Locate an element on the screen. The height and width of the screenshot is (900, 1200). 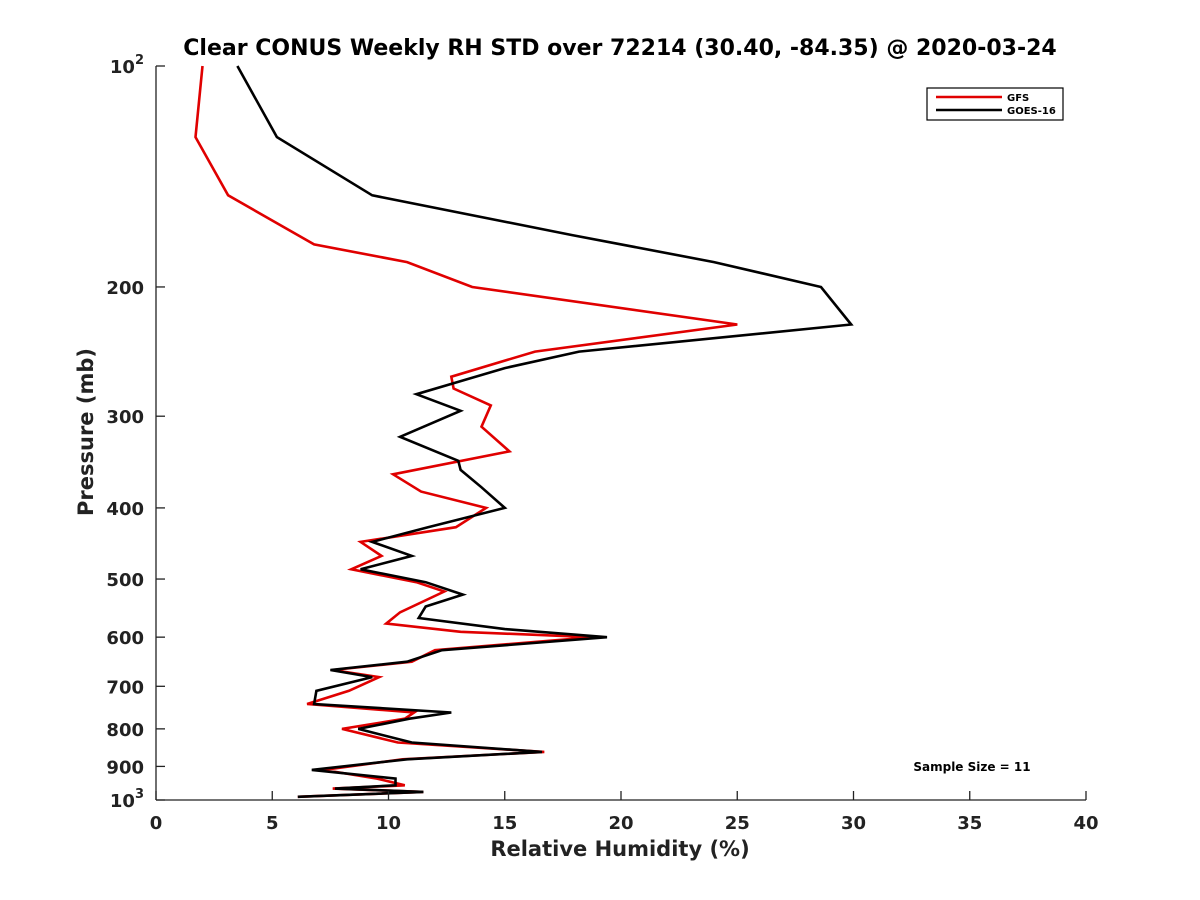
y-axis: 10² 200 300 400 500 600 700 800 900 10³ is located at coordinates (135, 432).